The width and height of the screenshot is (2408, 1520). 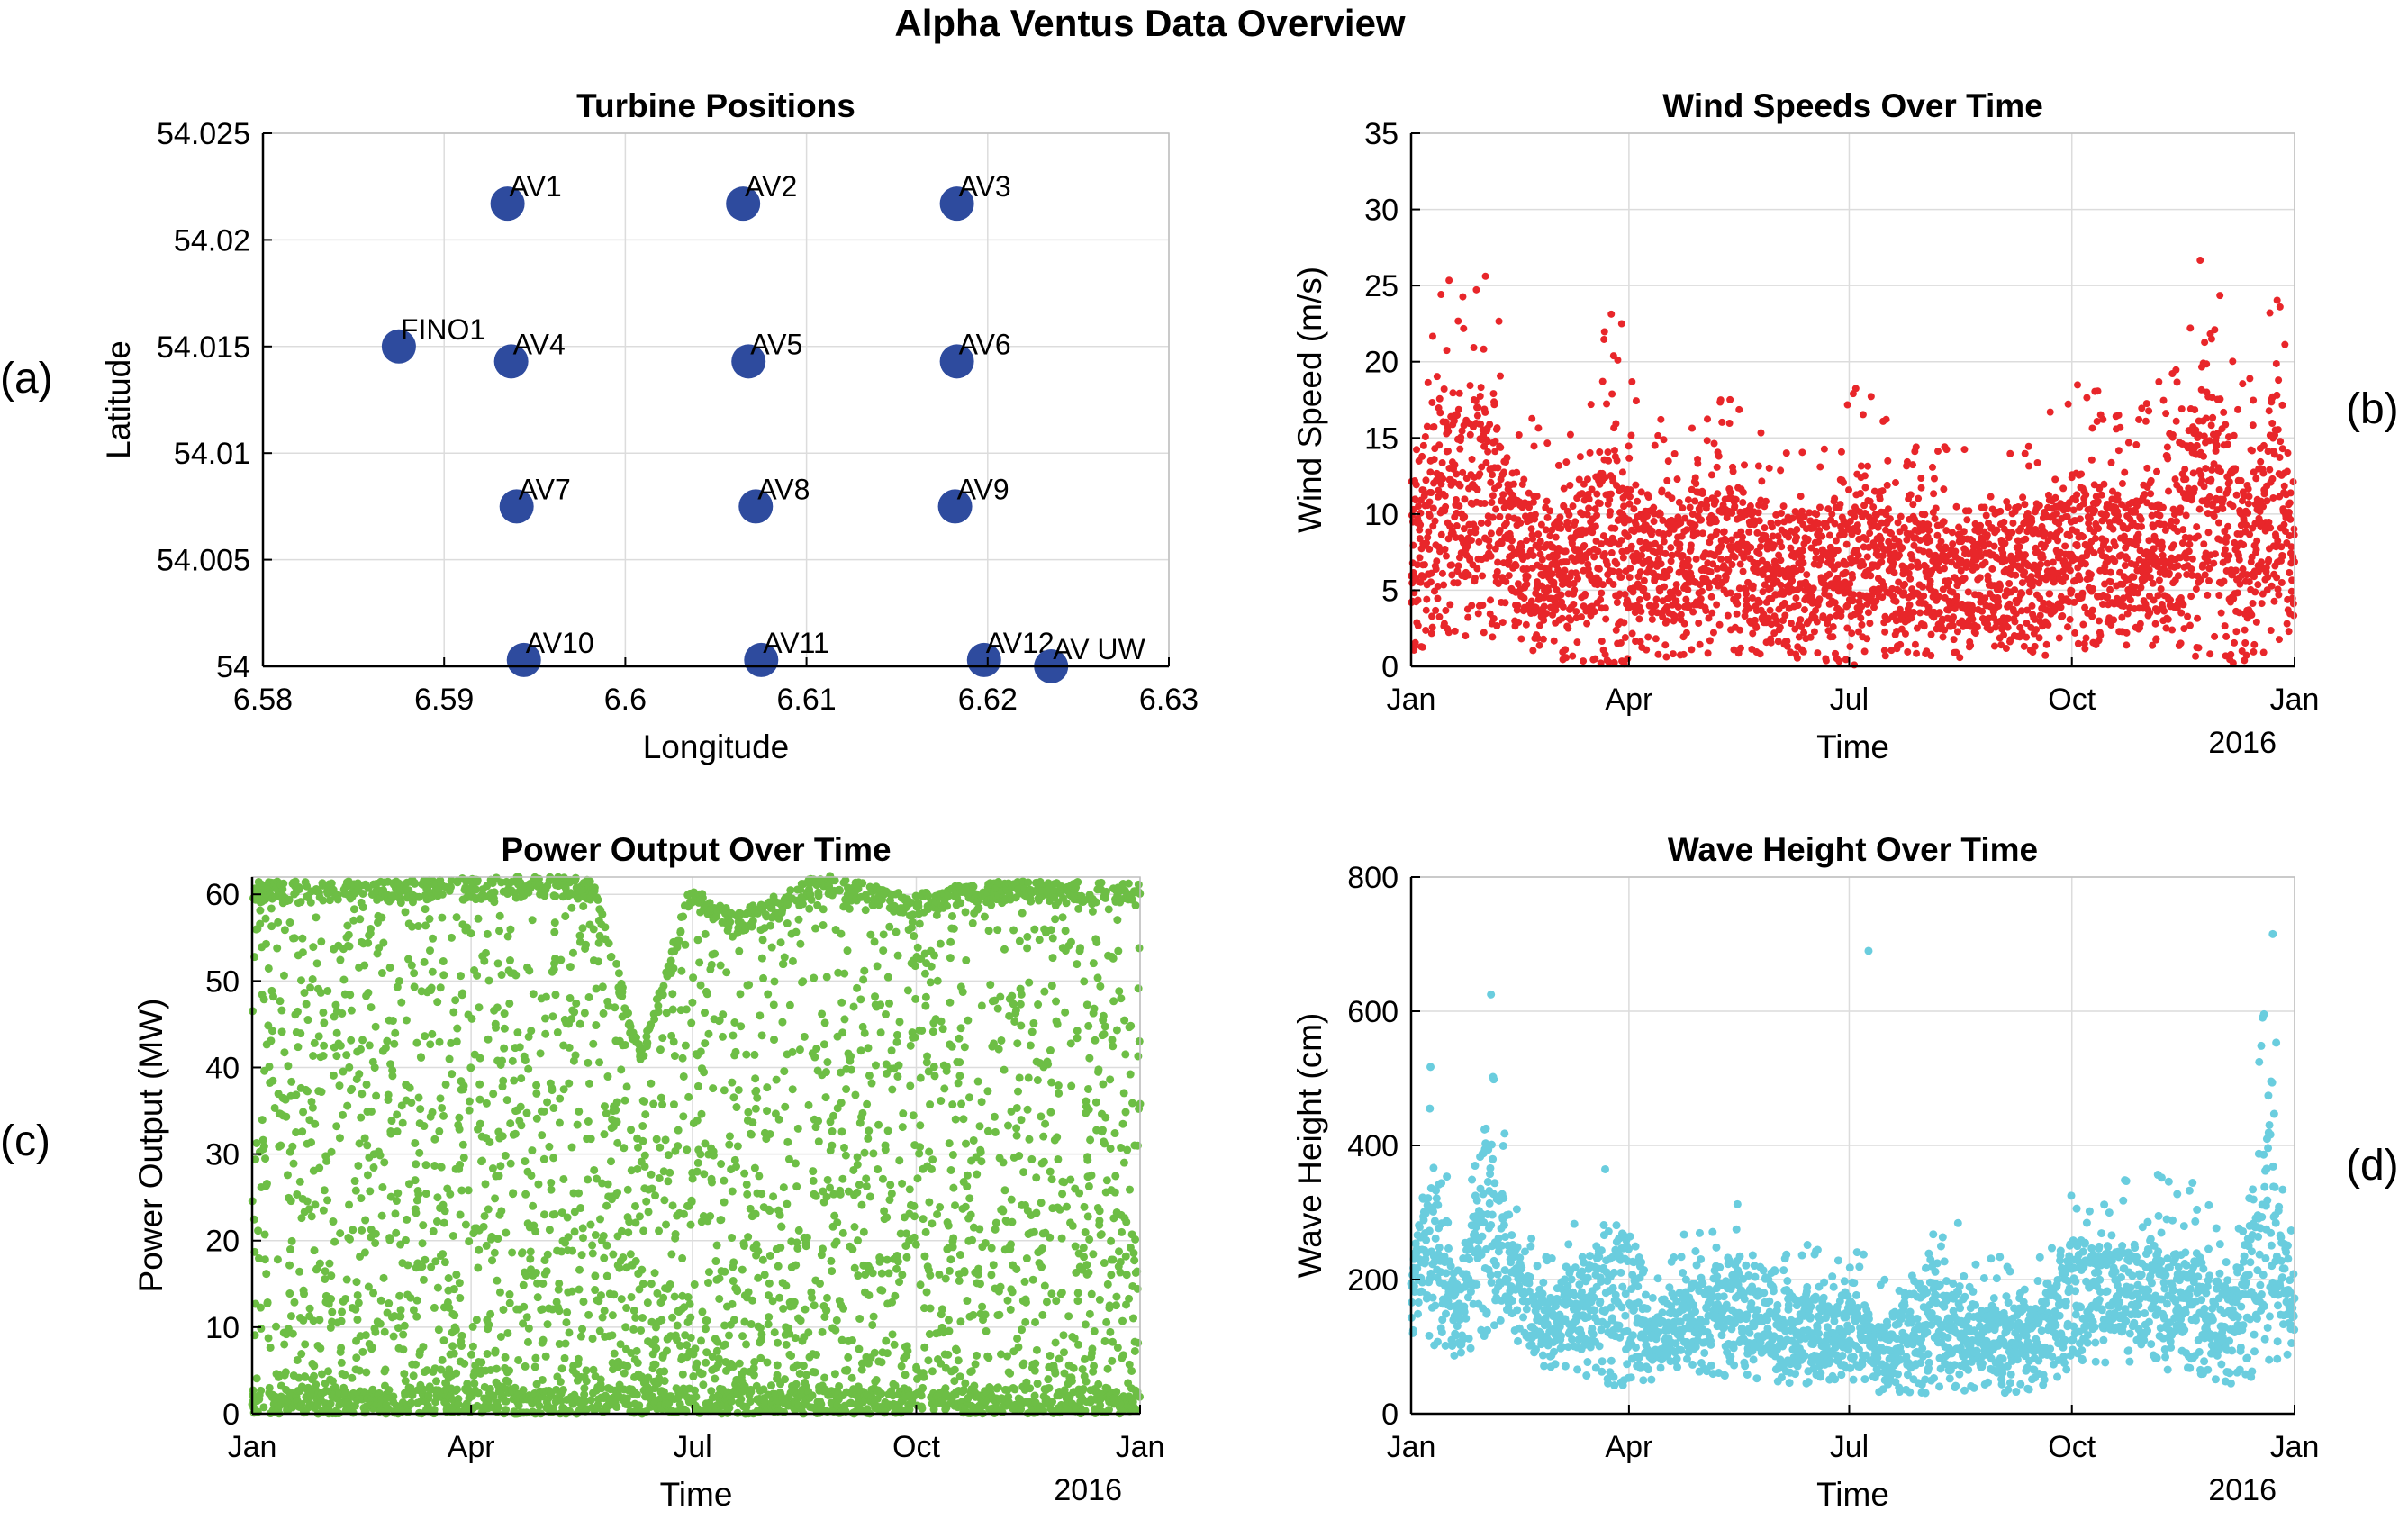 I want to click on y-tick-label: 54, so click(x=233, y=667).